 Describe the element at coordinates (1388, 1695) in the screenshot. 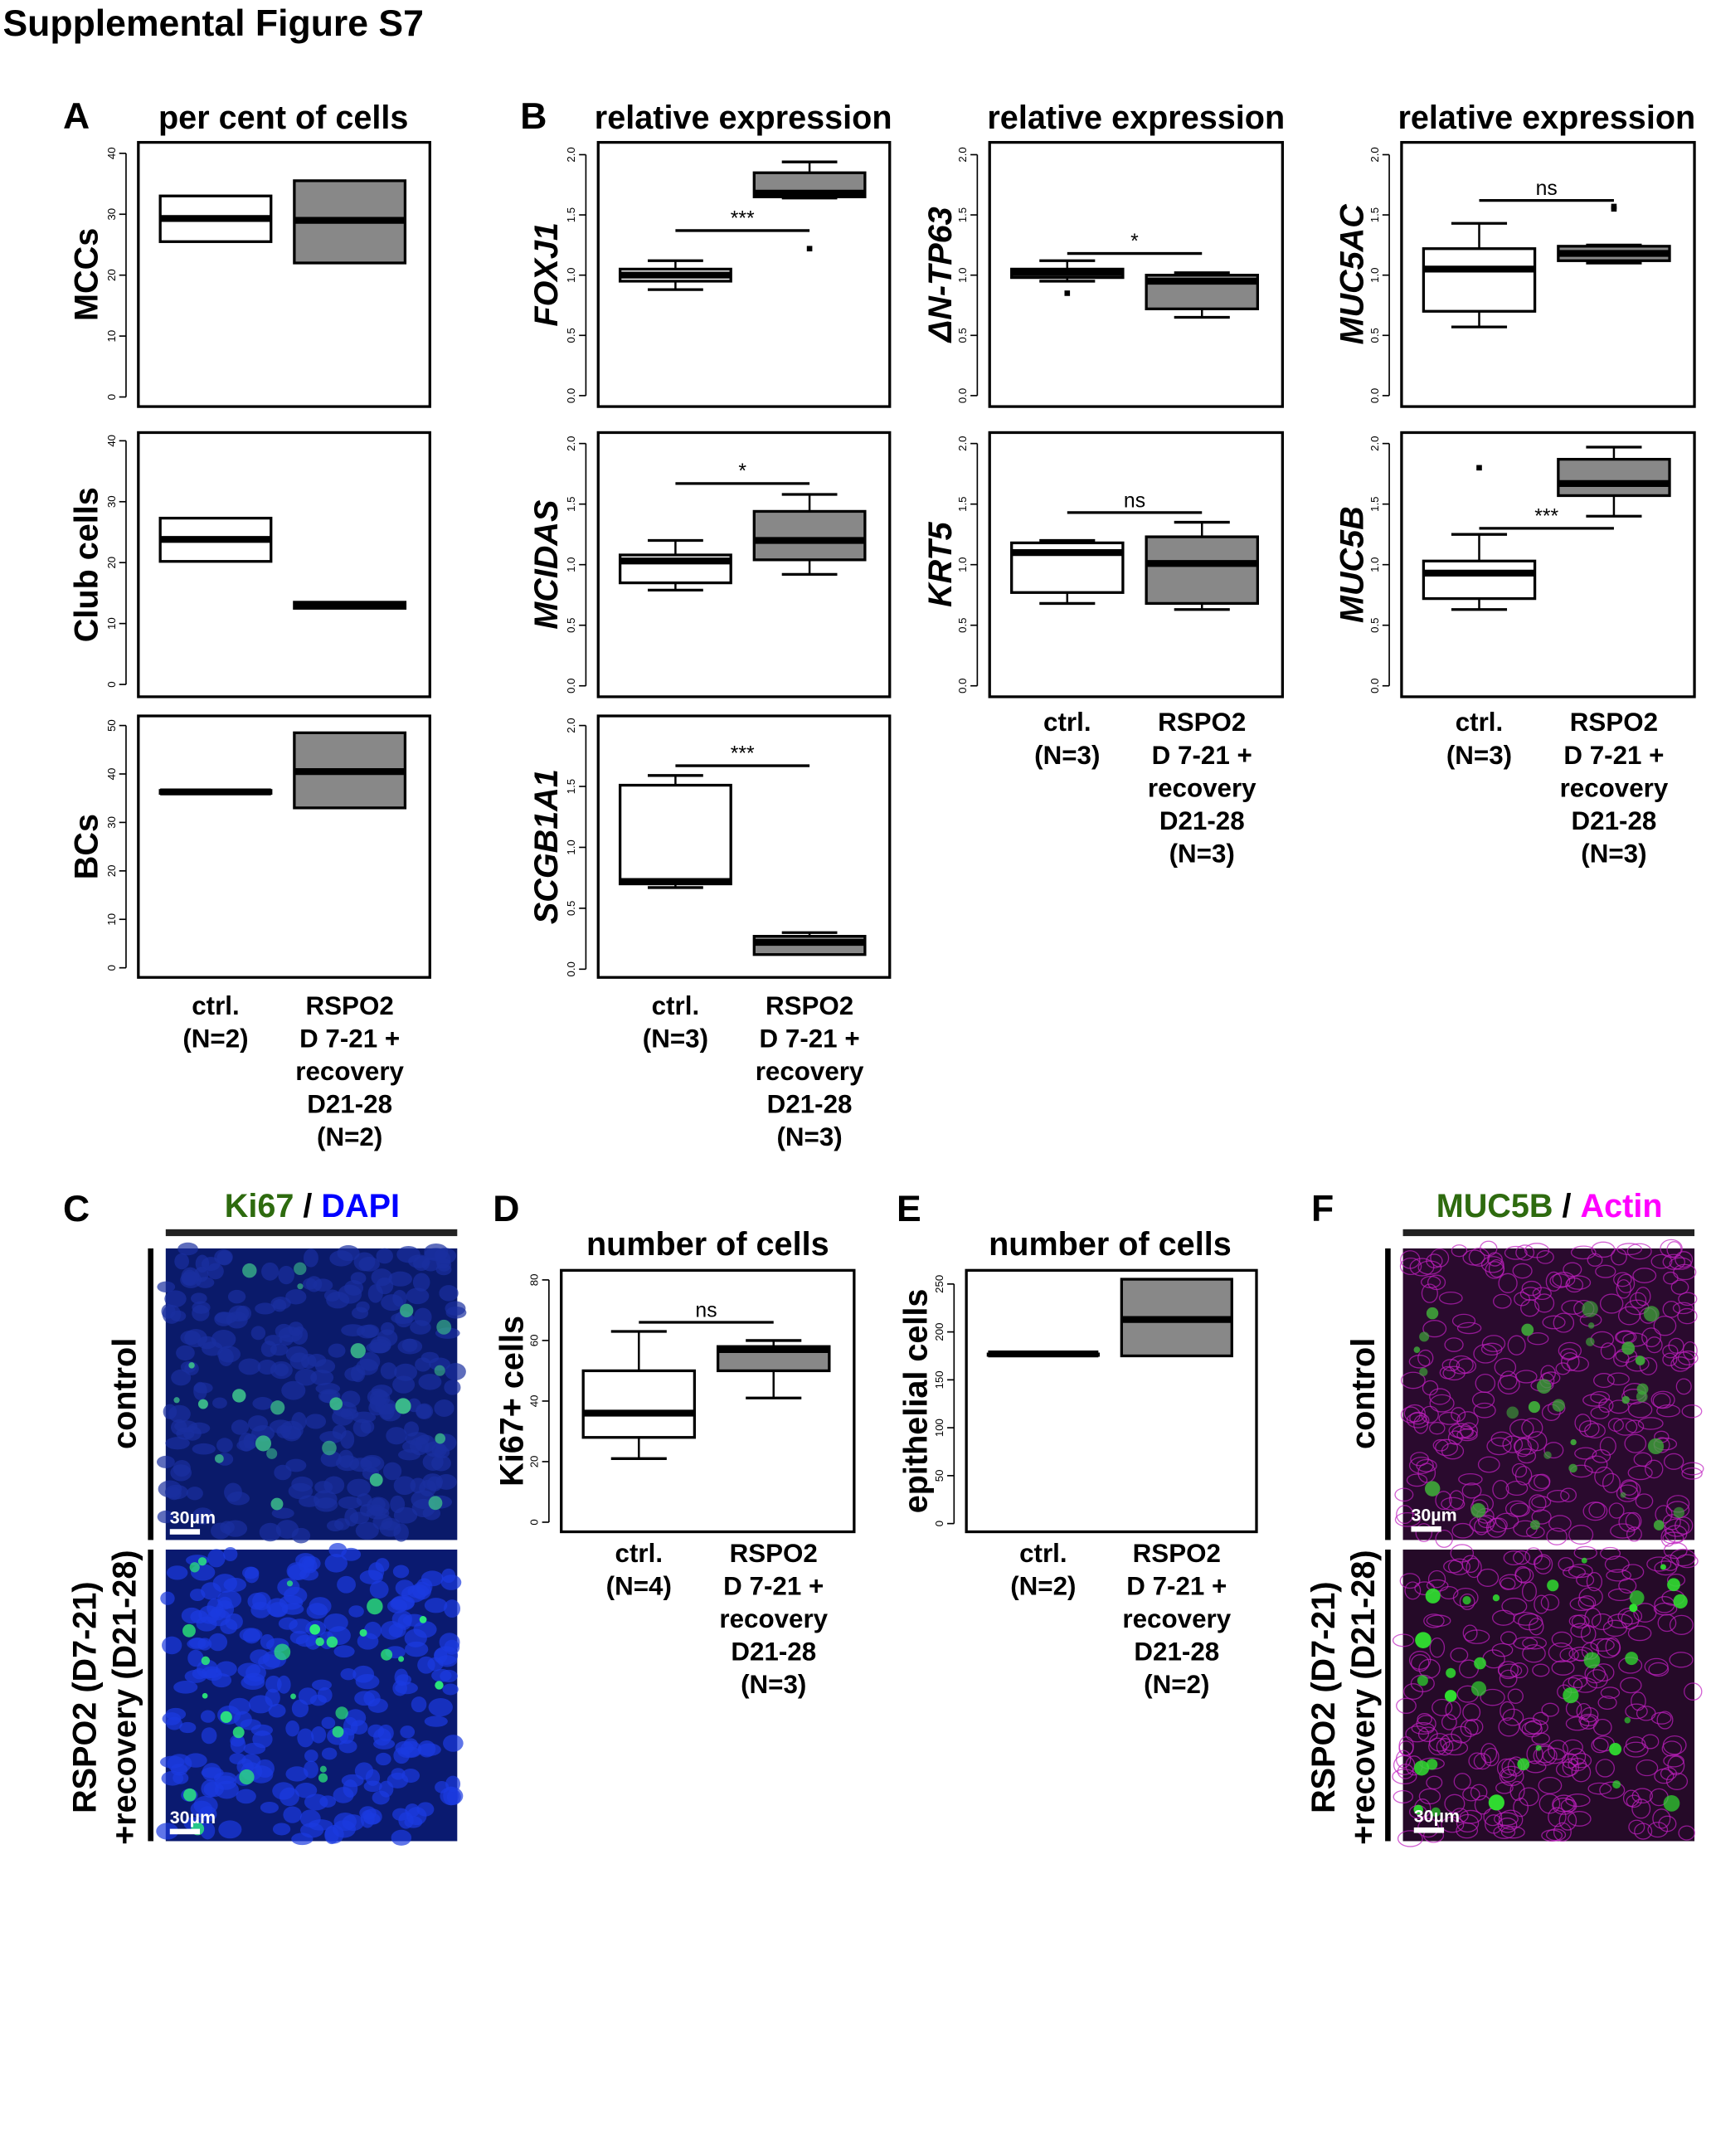

I see `row-bar-rspo2` at that location.